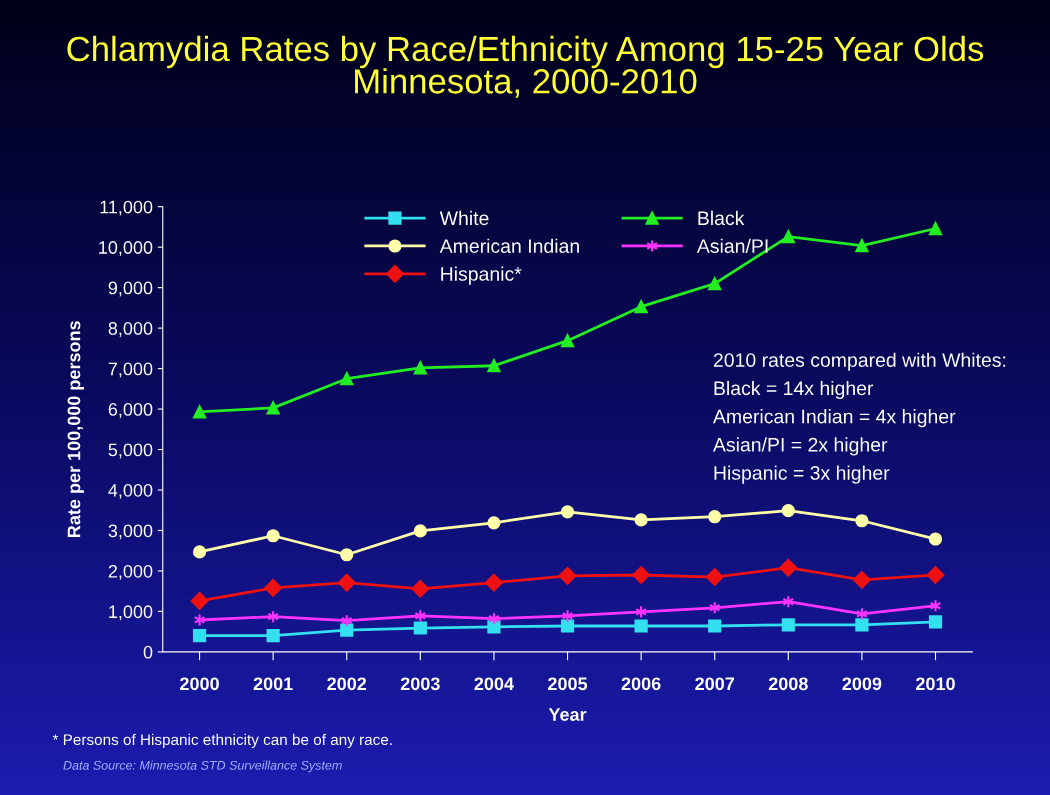 This screenshot has width=1050, height=795. I want to click on legend-label: Hispanic*, so click(481, 275).